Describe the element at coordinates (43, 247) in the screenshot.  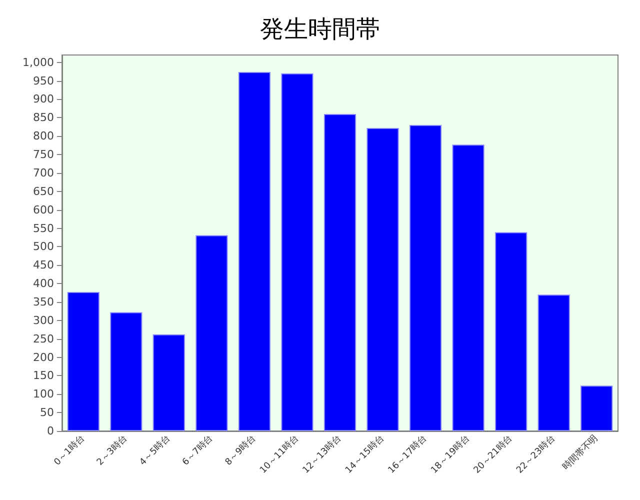
I see `y-tick-label: 500` at that location.